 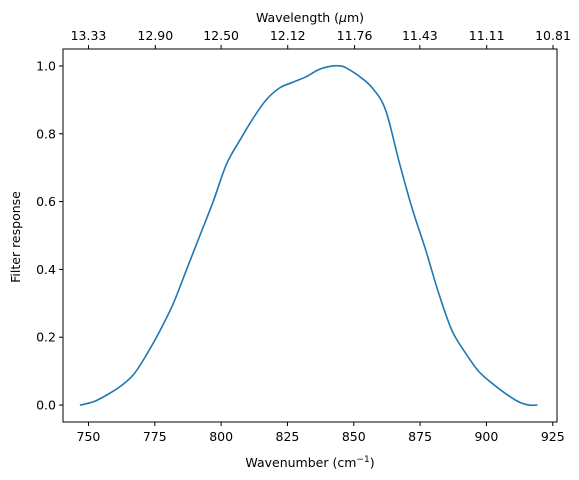 What do you see at coordinates (46, 269) in the screenshot?
I see `y-tick-label: 0.4` at bounding box center [46, 269].